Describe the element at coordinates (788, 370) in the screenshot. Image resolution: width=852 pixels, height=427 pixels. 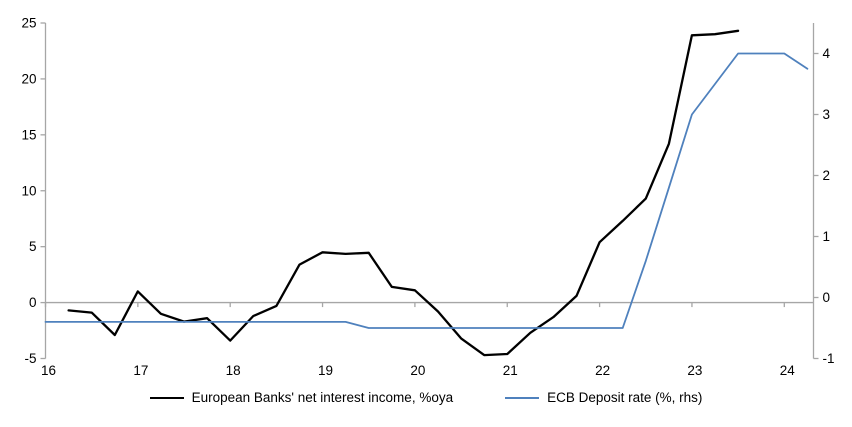
I see `x-axis-tick-label: 24` at that location.